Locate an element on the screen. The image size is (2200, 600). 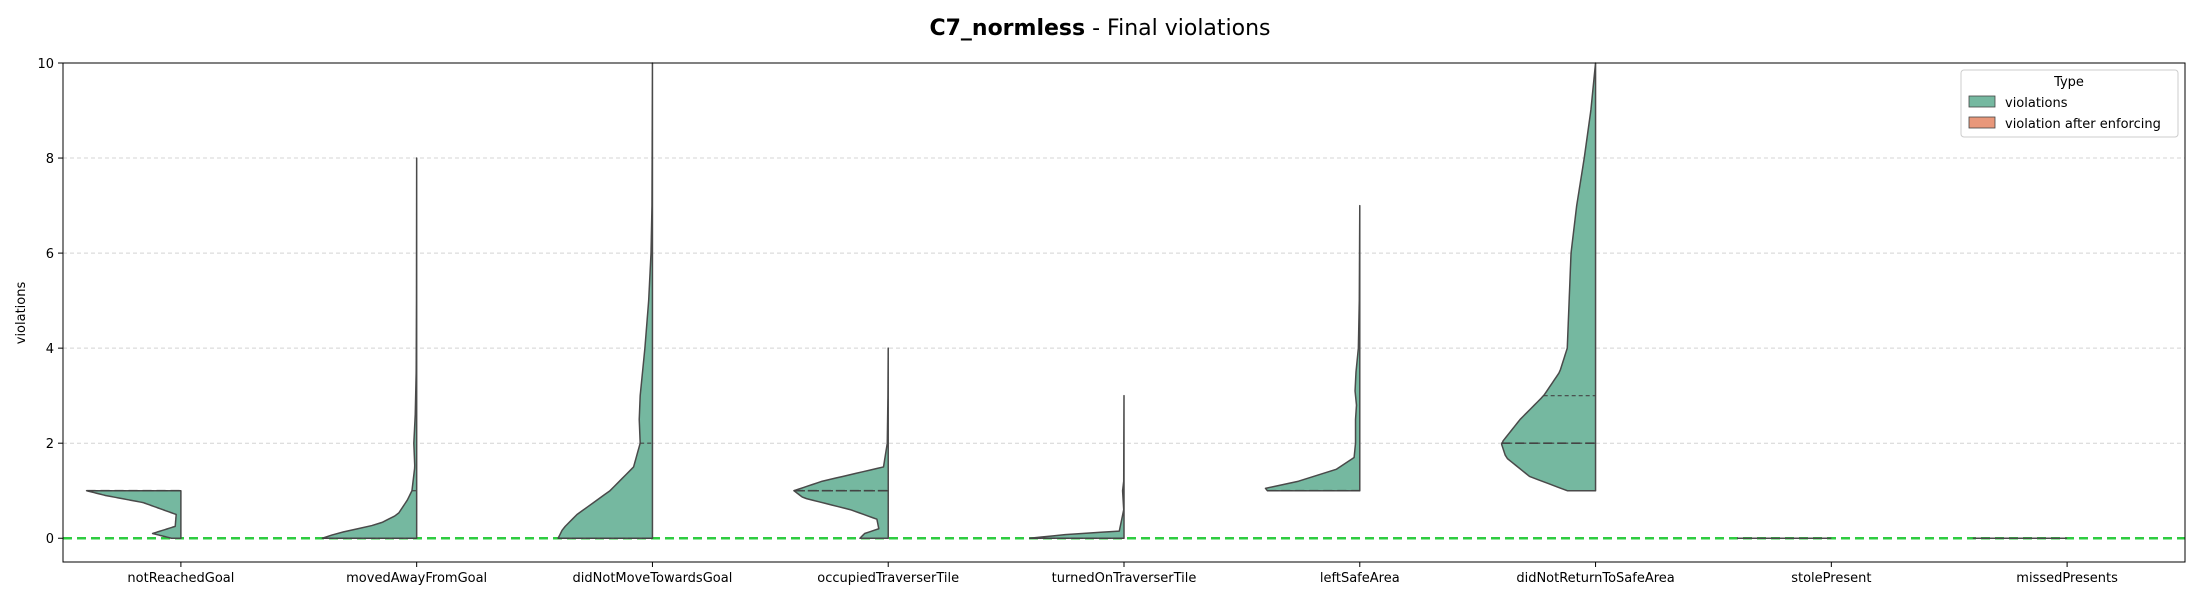
x-tick-label-turnedOnTraverserTile: turnedOnTraverserTile is located at coordinates (1124, 578).